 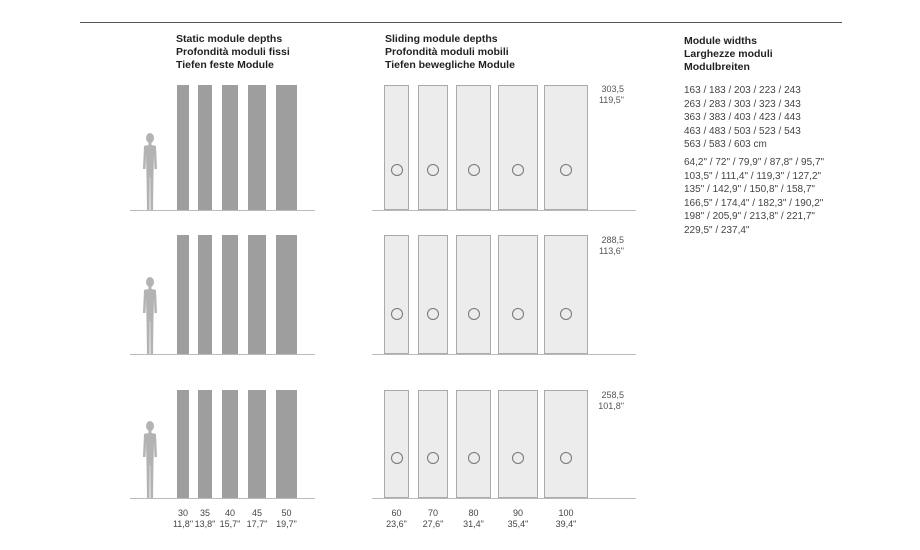 What do you see at coordinates (256, 513) in the screenshot?
I see `depth-cm: 45` at bounding box center [256, 513].